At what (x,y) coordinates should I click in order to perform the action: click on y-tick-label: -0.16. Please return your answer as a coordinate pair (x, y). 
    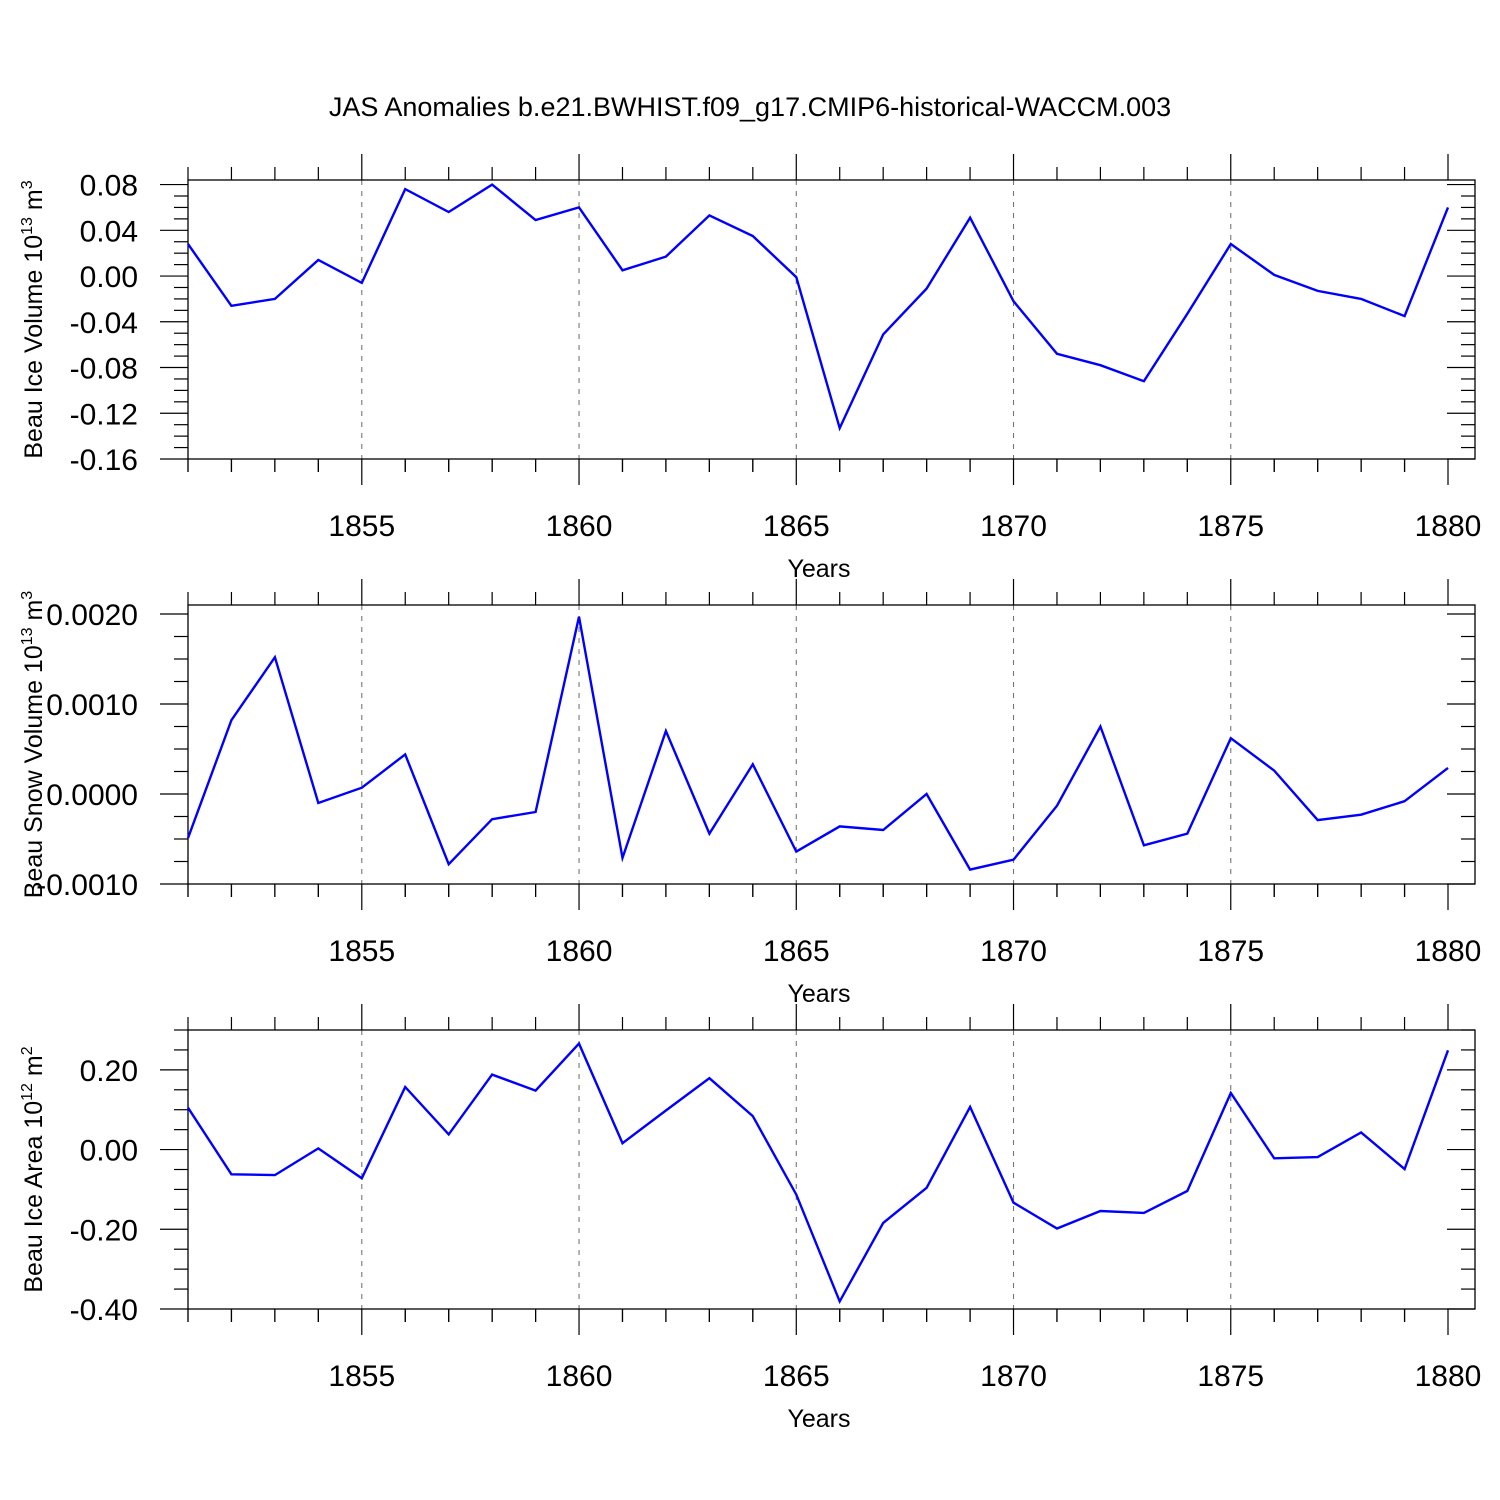
    Looking at the image, I should click on (104, 460).